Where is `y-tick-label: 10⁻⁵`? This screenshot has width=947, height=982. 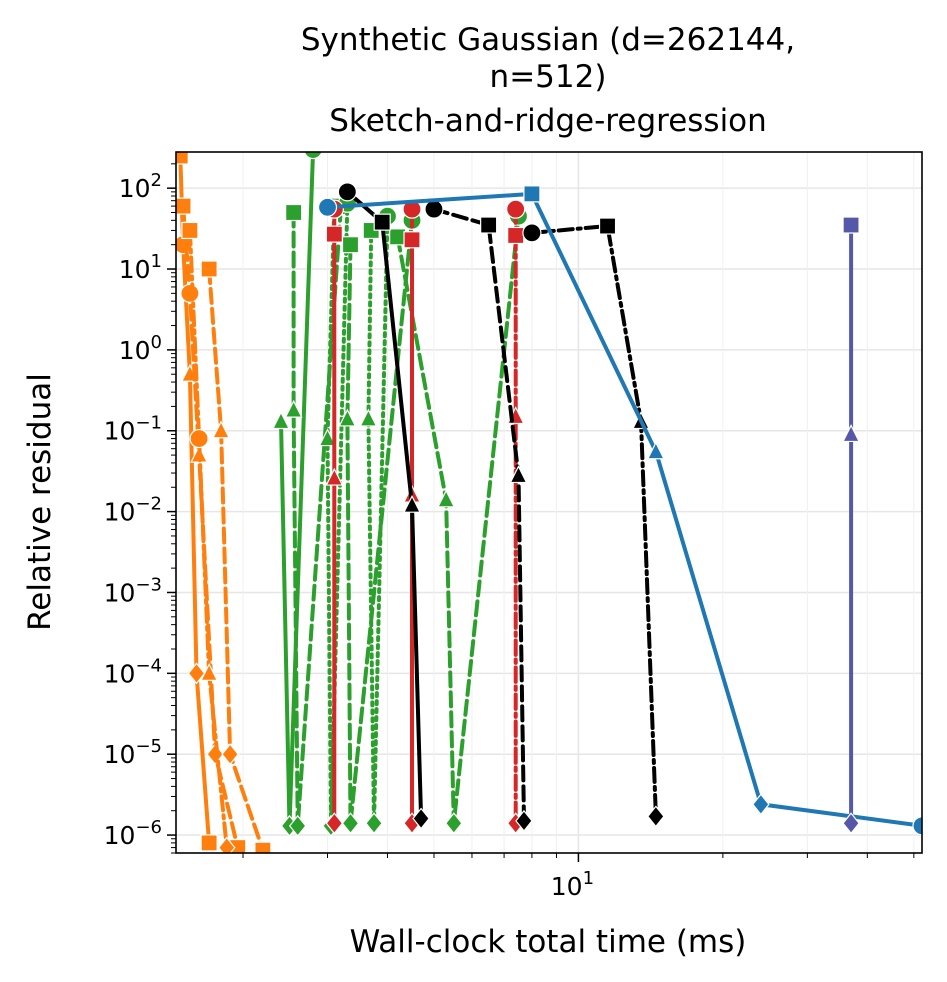
y-tick-label: 10⁻⁵ is located at coordinates (133, 752).